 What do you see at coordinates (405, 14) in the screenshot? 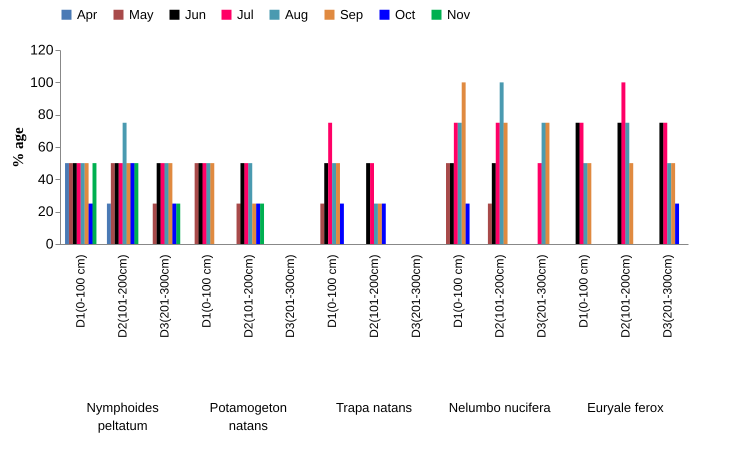
I see `legend-label: Oct` at bounding box center [405, 14].